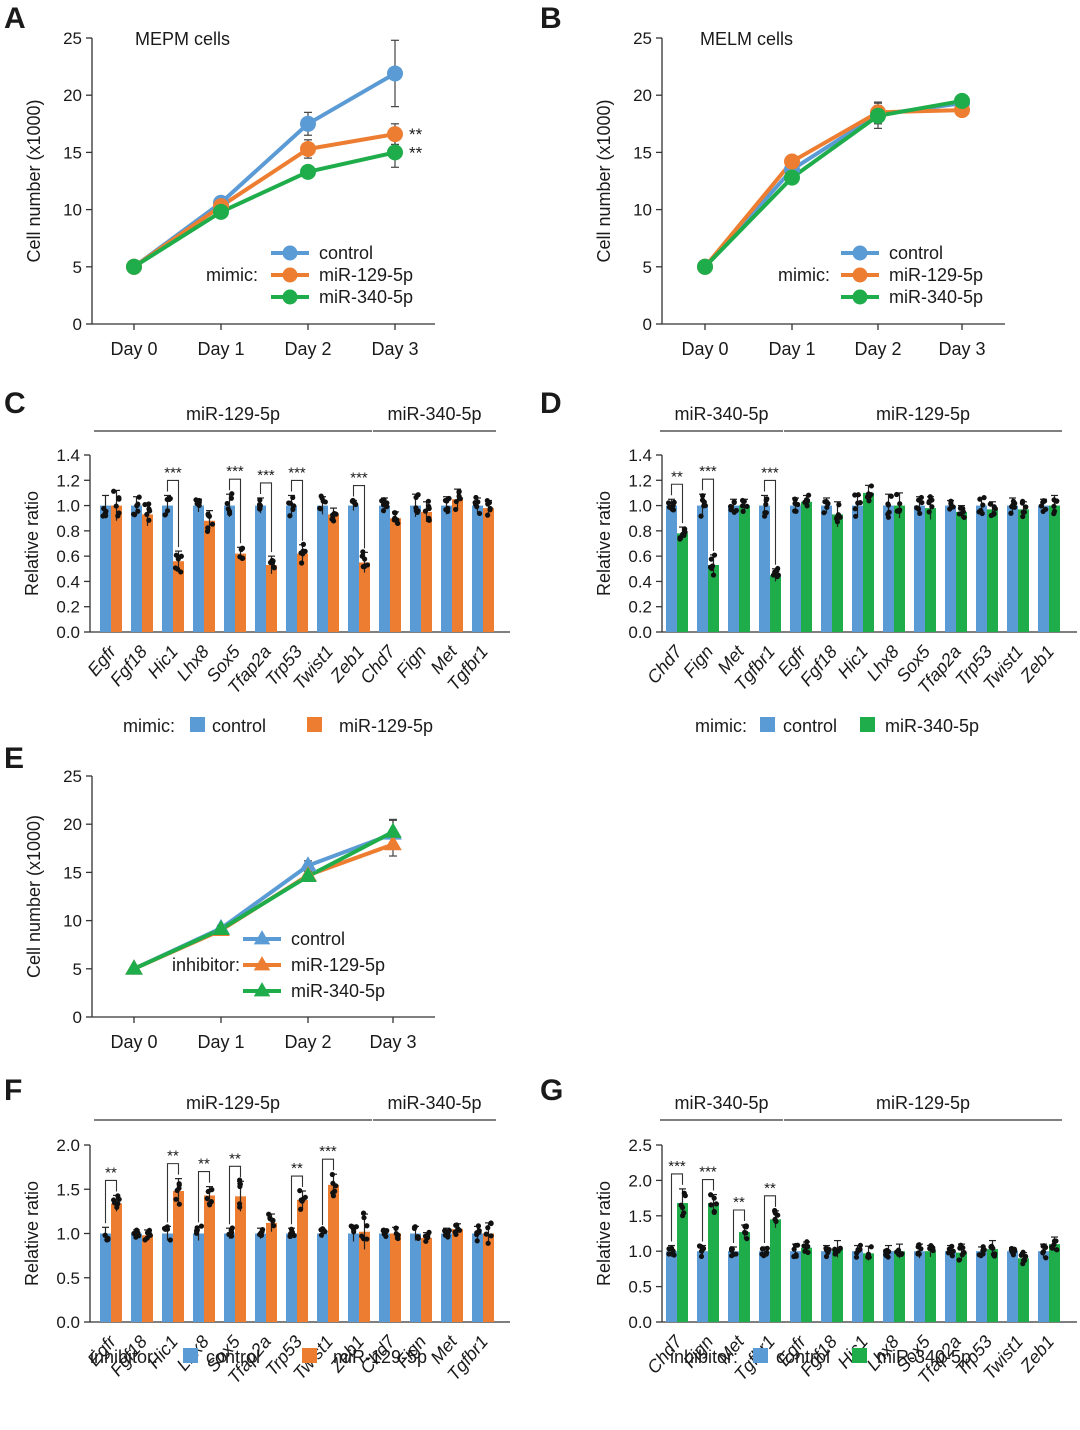  I want to click on y-tick-label: 0.5, so click(640, 1287).